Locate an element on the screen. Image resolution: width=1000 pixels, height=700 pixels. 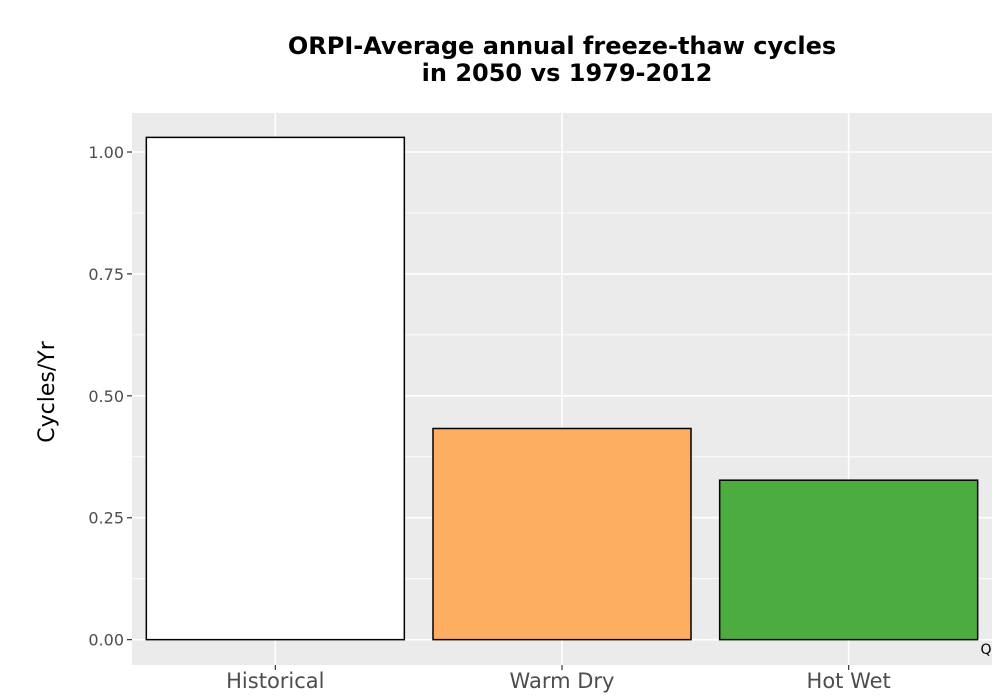
x-tick-label: Hot Wet is located at coordinates (849, 681).